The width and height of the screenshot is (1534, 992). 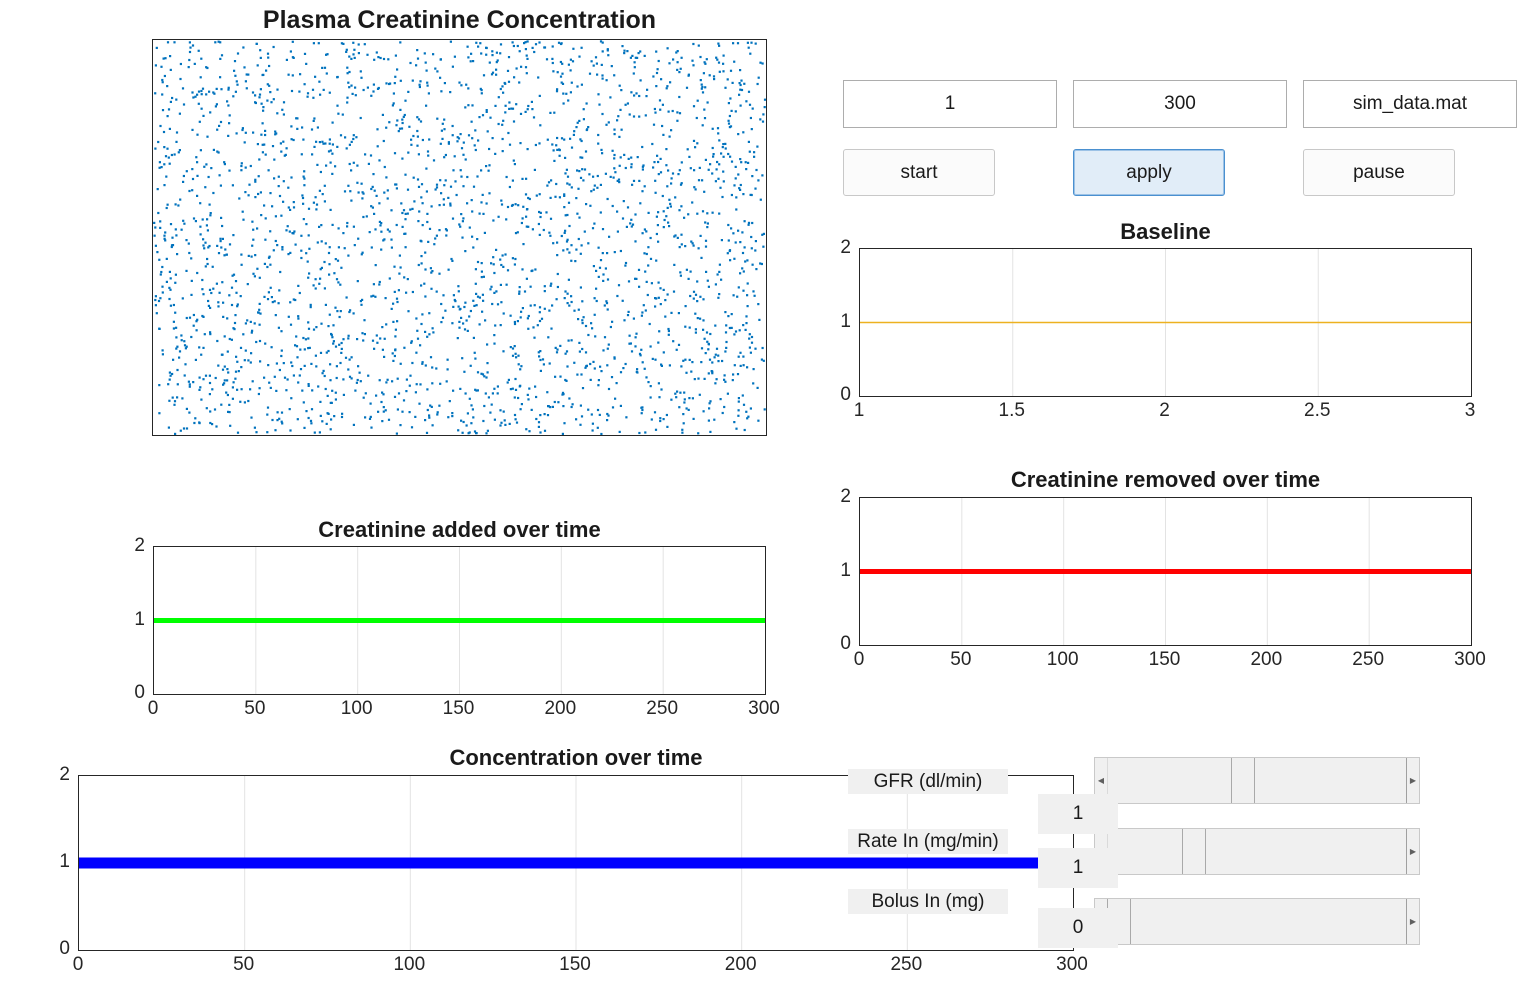 I want to click on x-tick-label: 2, so click(x=1164, y=410).